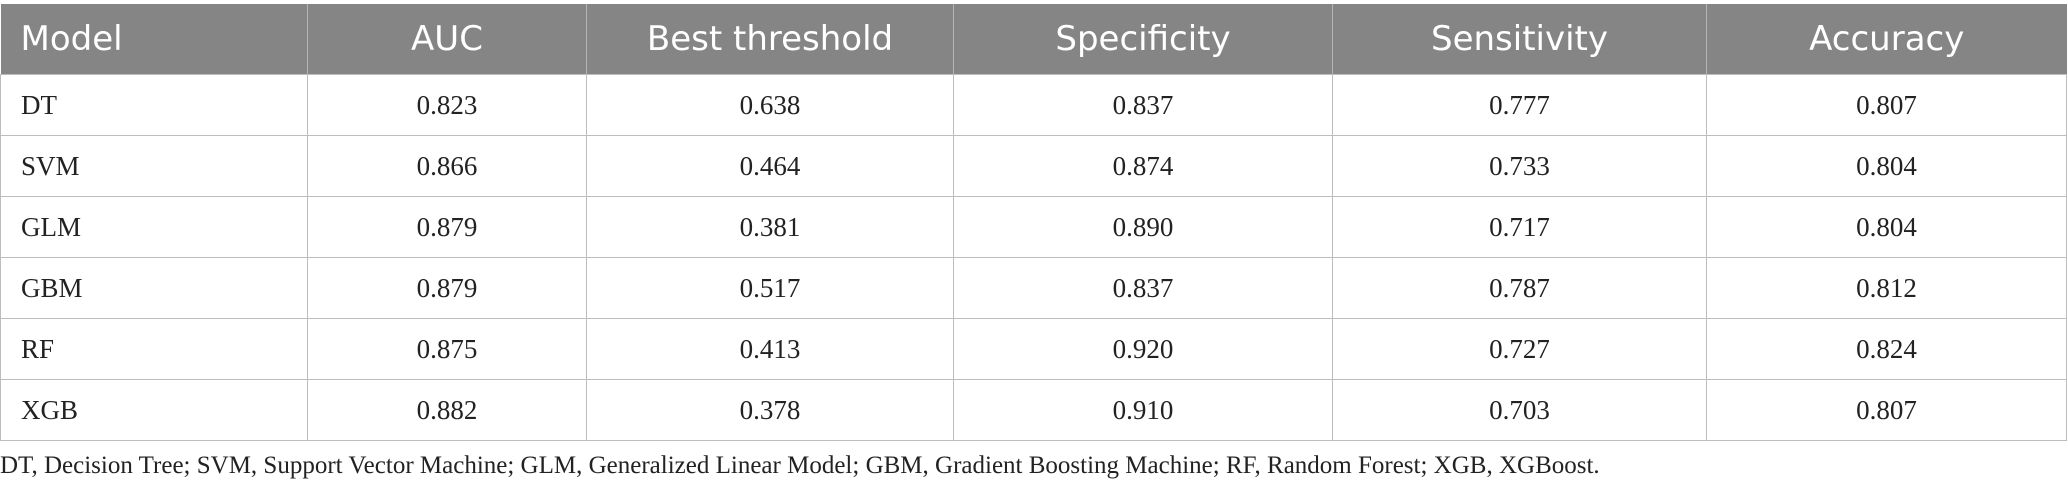  I want to click on metric-cell: 0.787, so click(1519, 288).